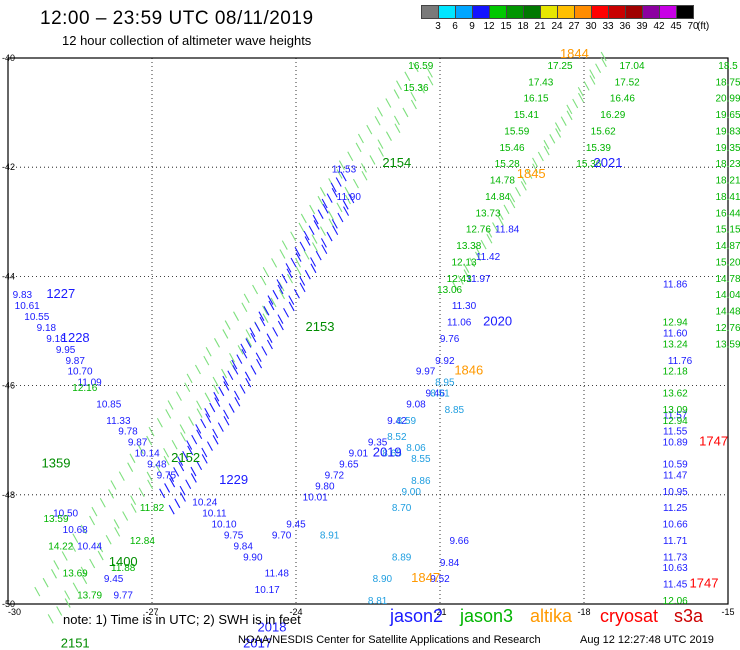  What do you see at coordinates (728, 66) in the screenshot?
I see `data-label: 18.5` at bounding box center [728, 66].